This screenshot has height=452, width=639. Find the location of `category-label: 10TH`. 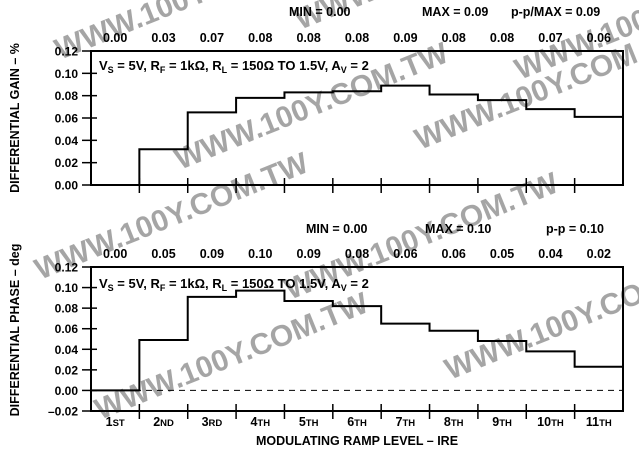

category-label: 10TH is located at coordinates (550, 422).